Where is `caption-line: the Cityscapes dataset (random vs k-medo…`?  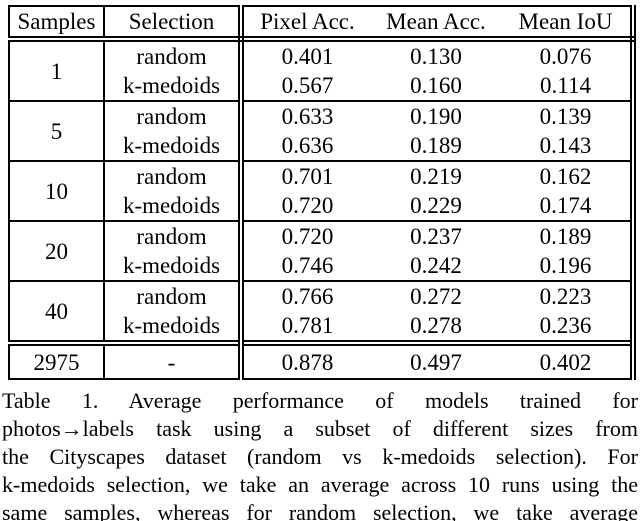
caption-line: the Cityscapes dataset (random vs k-medo… is located at coordinates (320, 456).